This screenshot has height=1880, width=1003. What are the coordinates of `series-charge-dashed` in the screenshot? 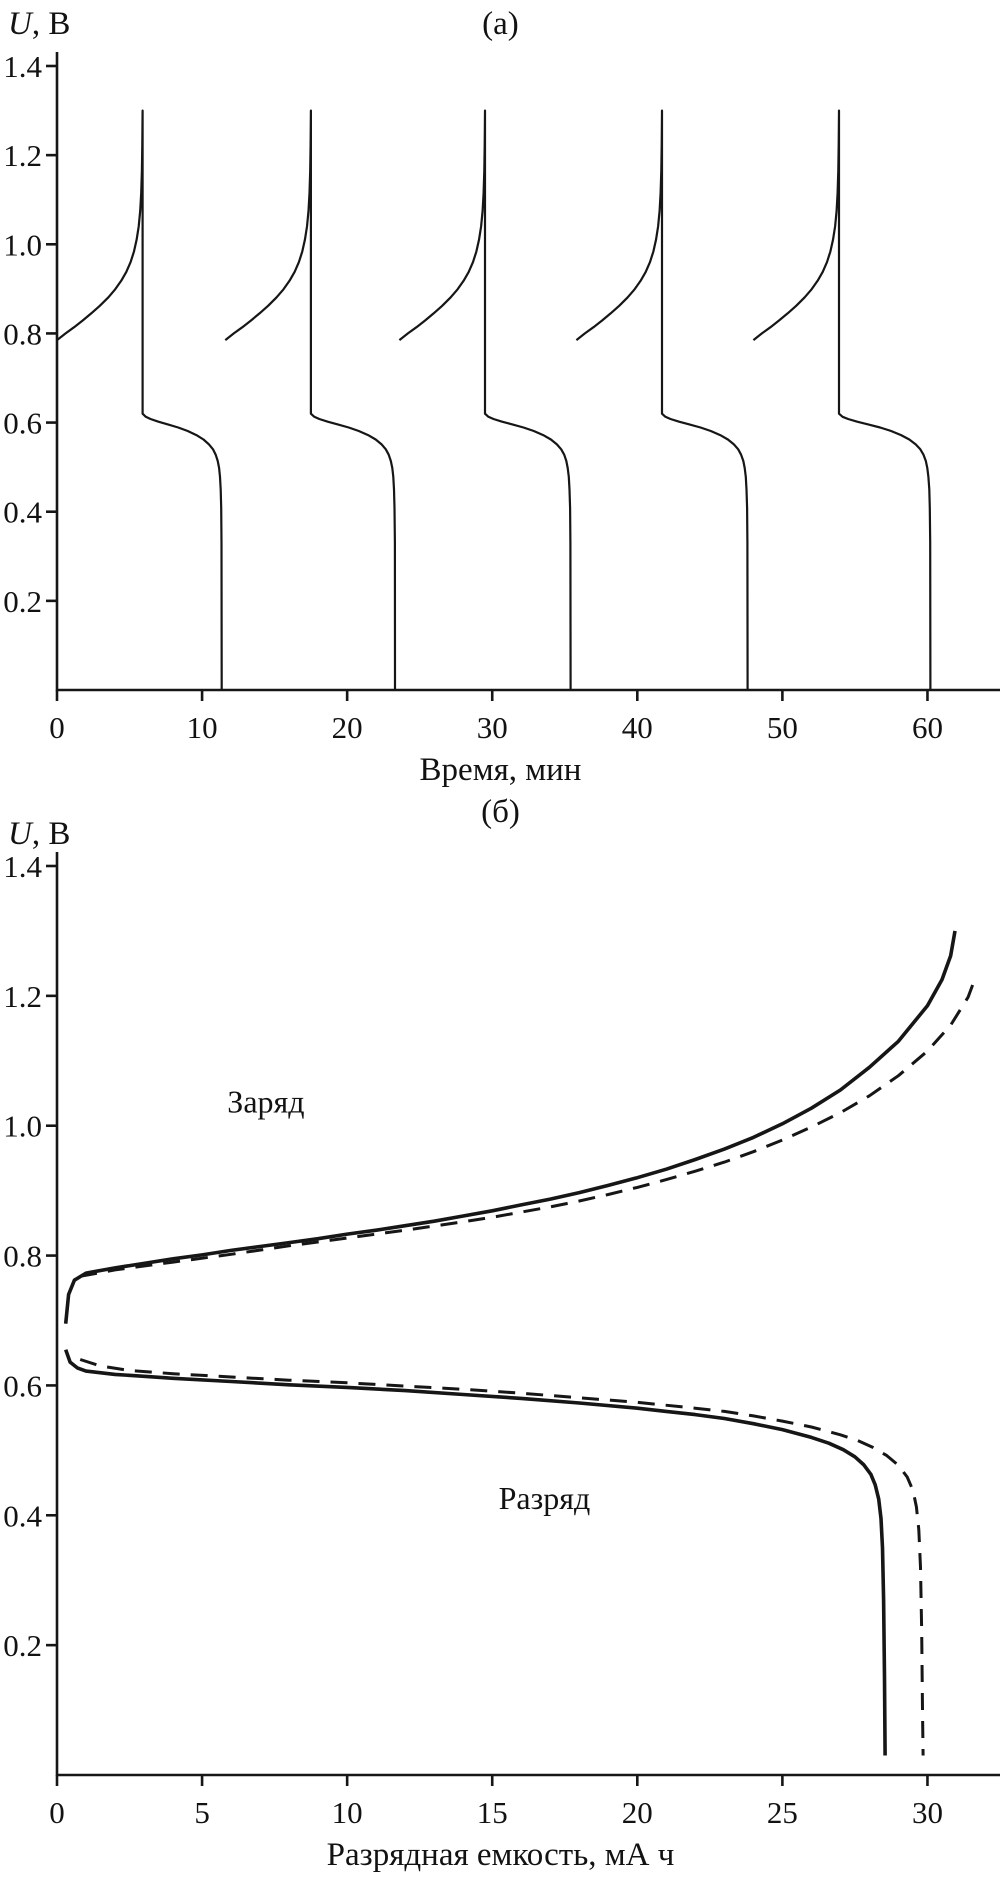 It's located at (527, 1129).